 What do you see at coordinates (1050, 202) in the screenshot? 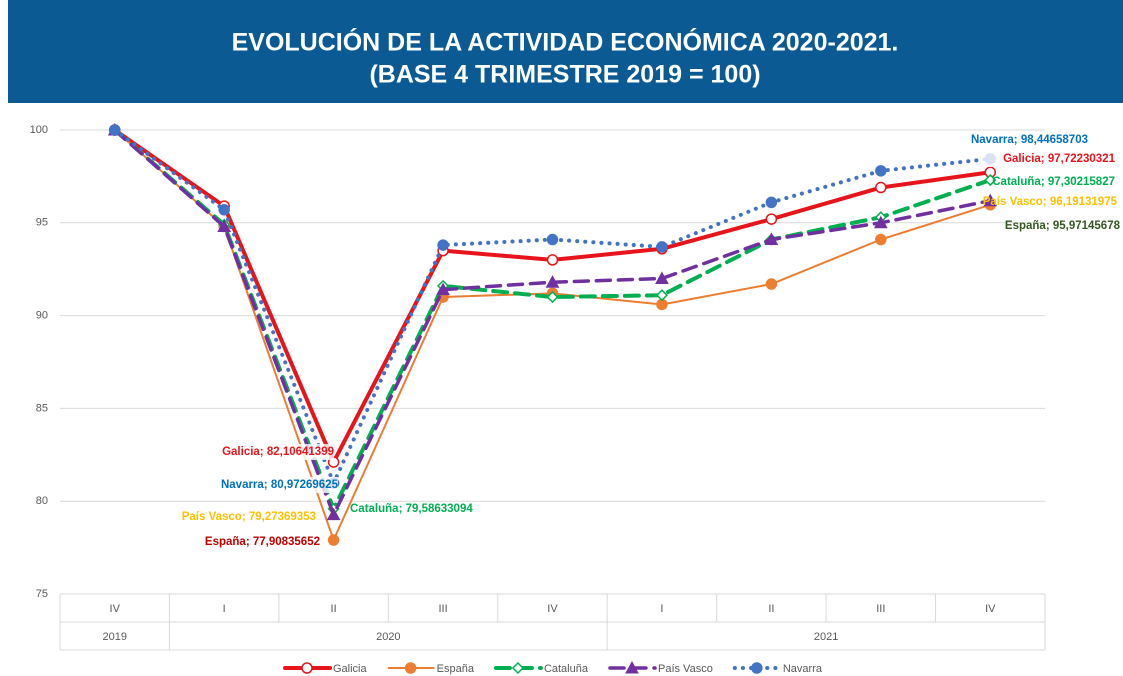
I see `data-label: País Vasco; 96,19131975` at bounding box center [1050, 202].